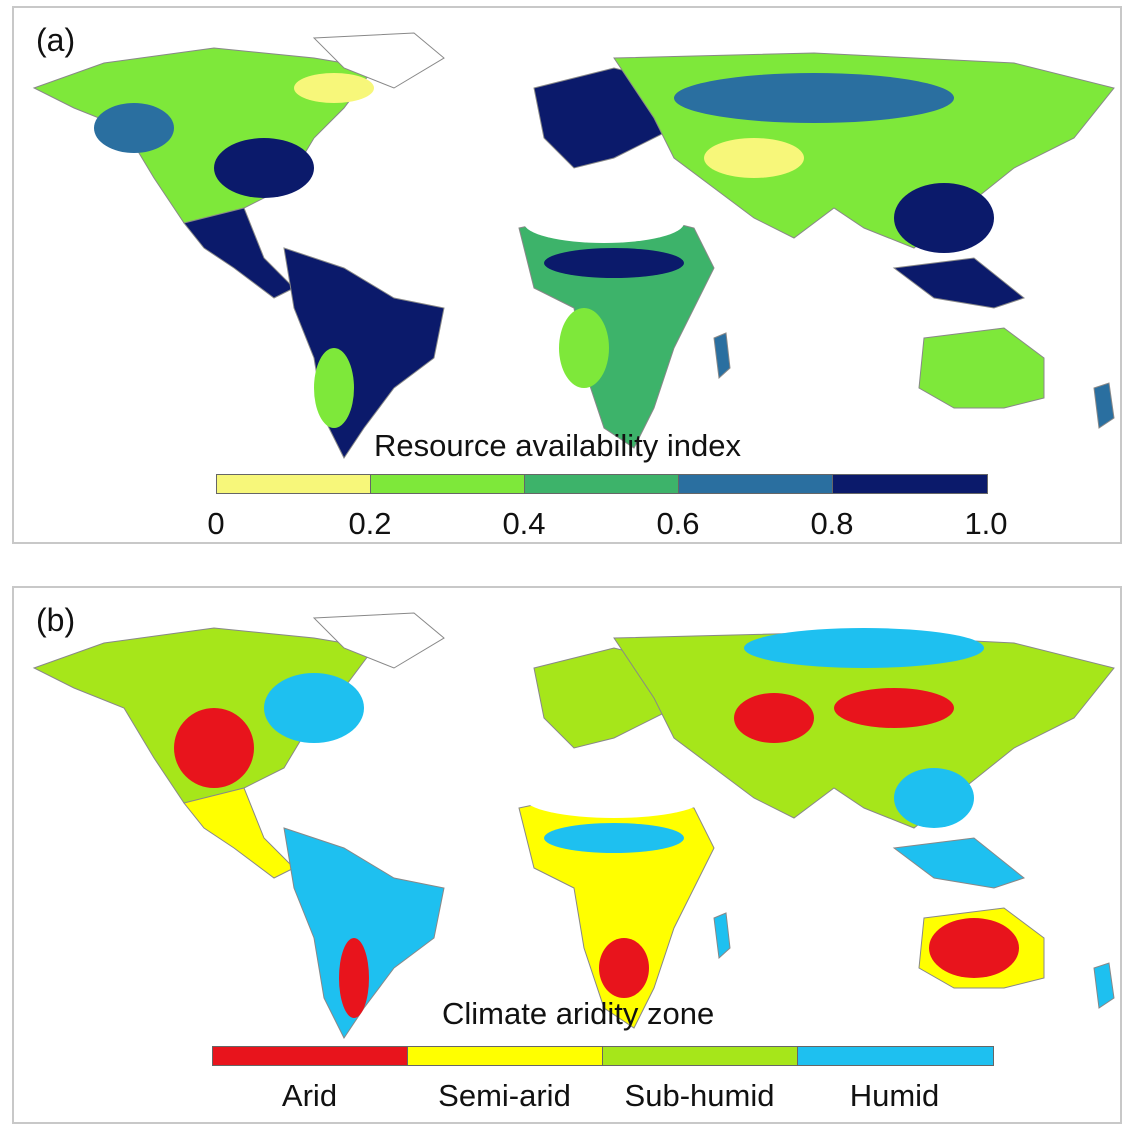 The height and width of the screenshot is (1136, 1139). I want to click on legend-bar-b, so click(603, 1056).